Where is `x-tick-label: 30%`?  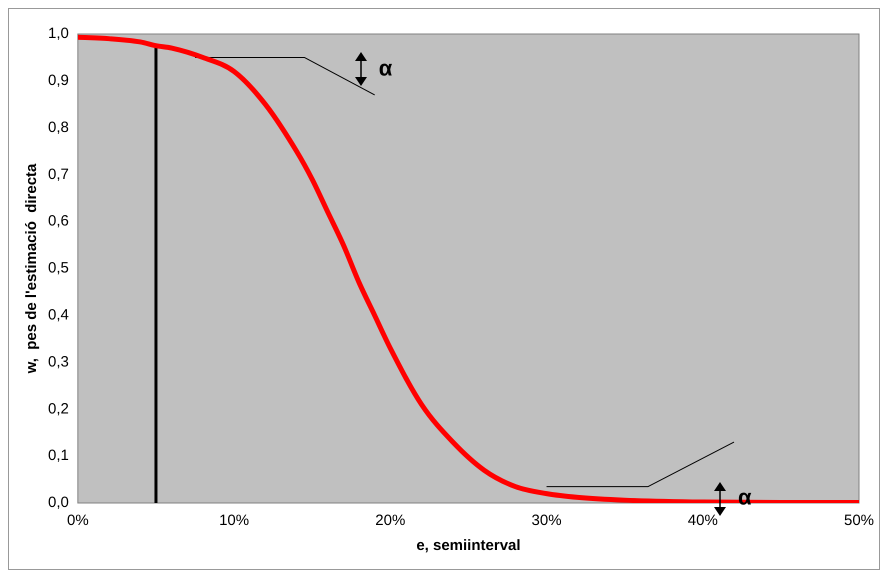
x-tick-label: 30% is located at coordinates (547, 521).